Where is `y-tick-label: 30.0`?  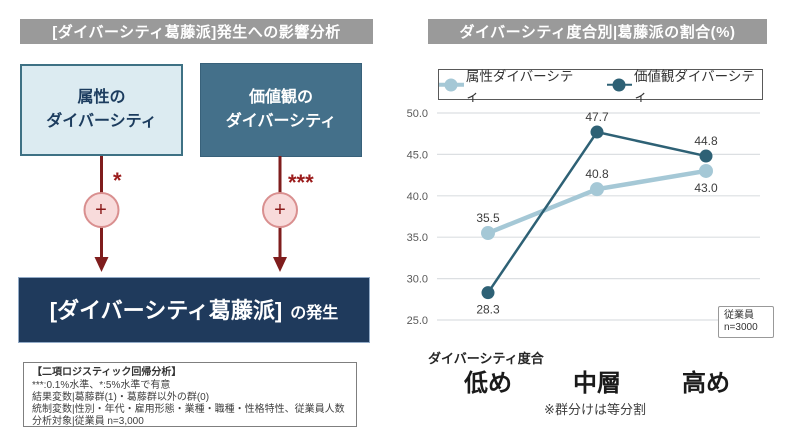
y-tick-label: 30.0 is located at coordinates (417, 280).